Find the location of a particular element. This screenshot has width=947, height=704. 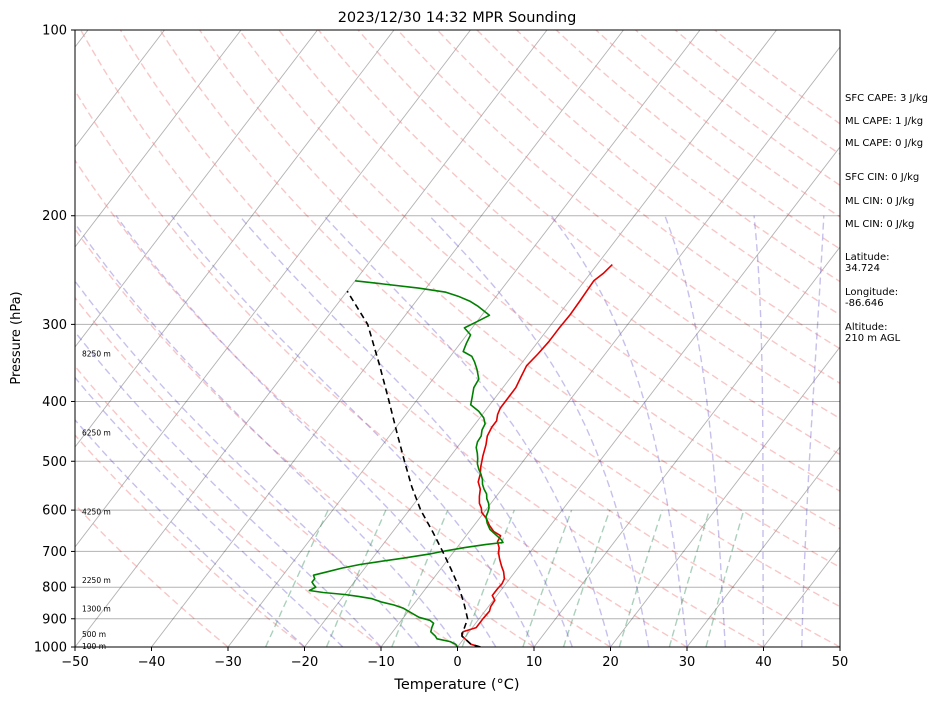

y-tick-label: 400 is located at coordinates (54, 402).